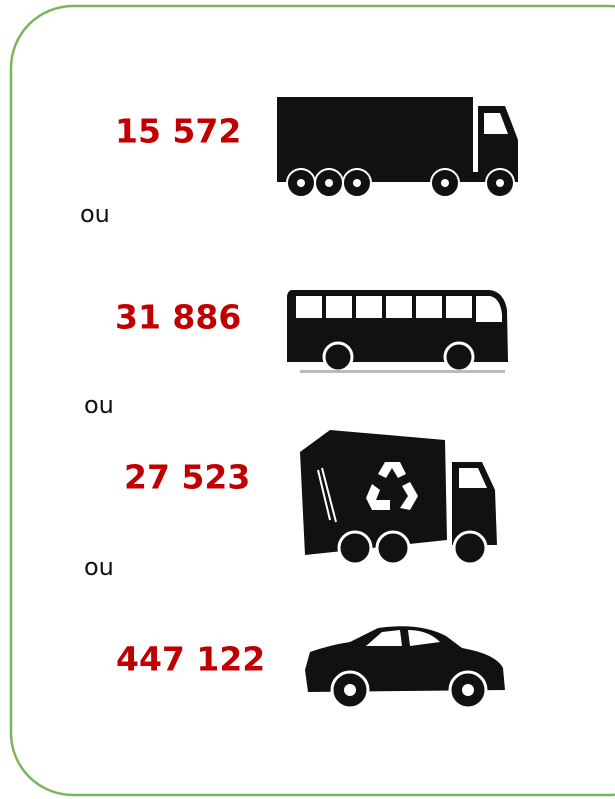 The image size is (615, 799). What do you see at coordinates (190, 659) in the screenshot?
I see `value: 447 122` at bounding box center [190, 659].